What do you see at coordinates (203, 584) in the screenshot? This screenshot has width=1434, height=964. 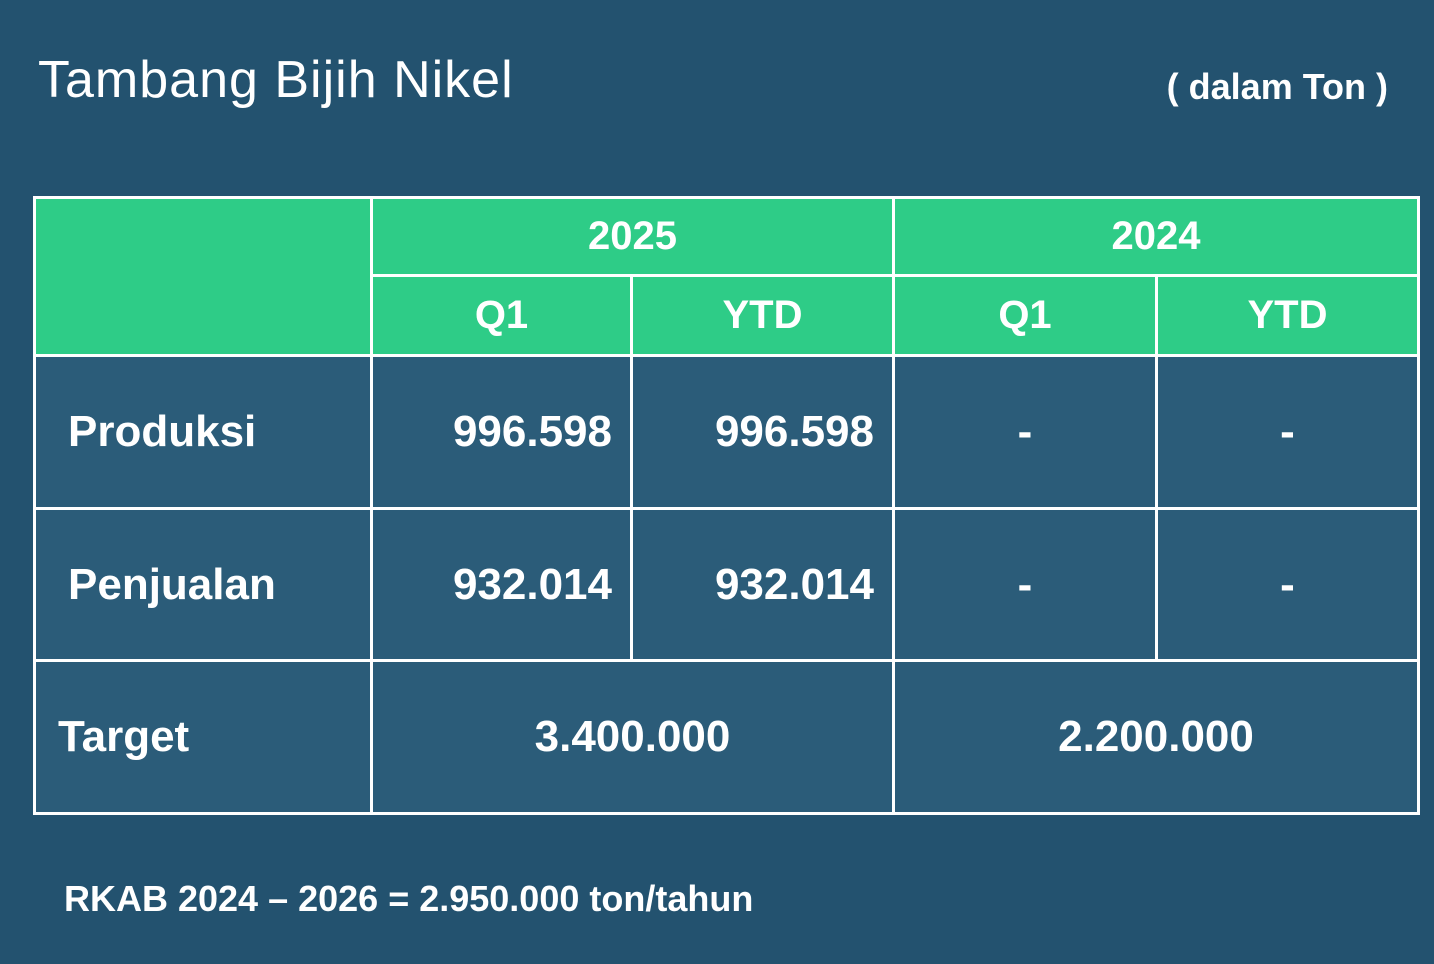 I see `row-label: Penjualan` at bounding box center [203, 584].